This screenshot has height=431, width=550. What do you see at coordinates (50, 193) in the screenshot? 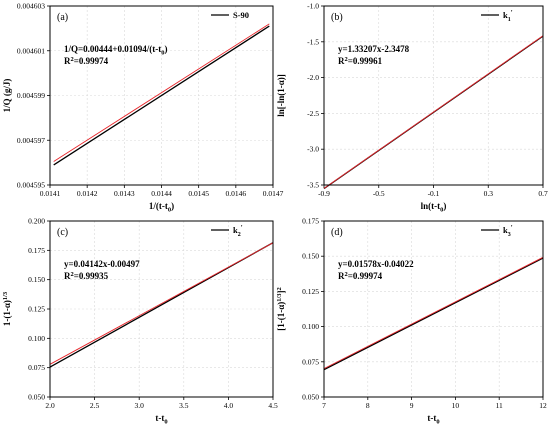
I see `x-tick-label: 0.0141` at bounding box center [50, 193].